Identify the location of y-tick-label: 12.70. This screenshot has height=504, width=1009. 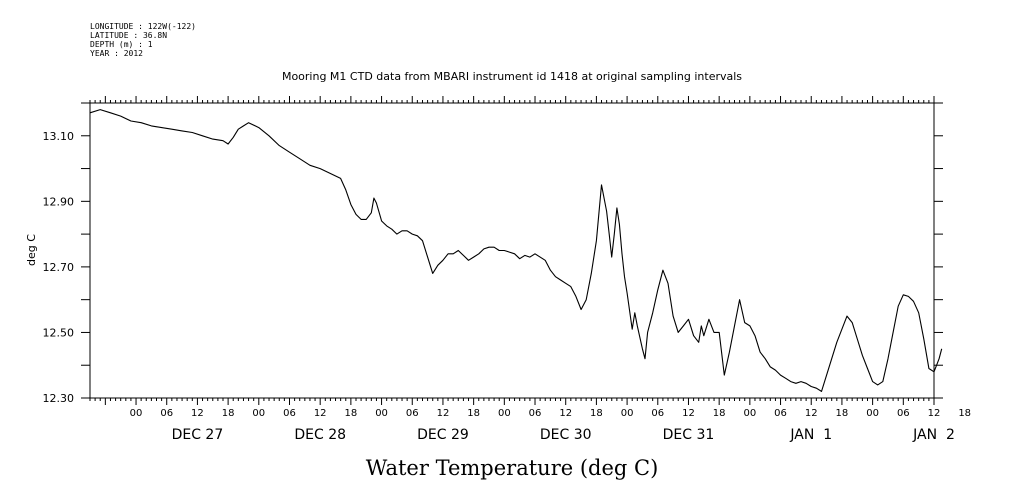
(59, 267).